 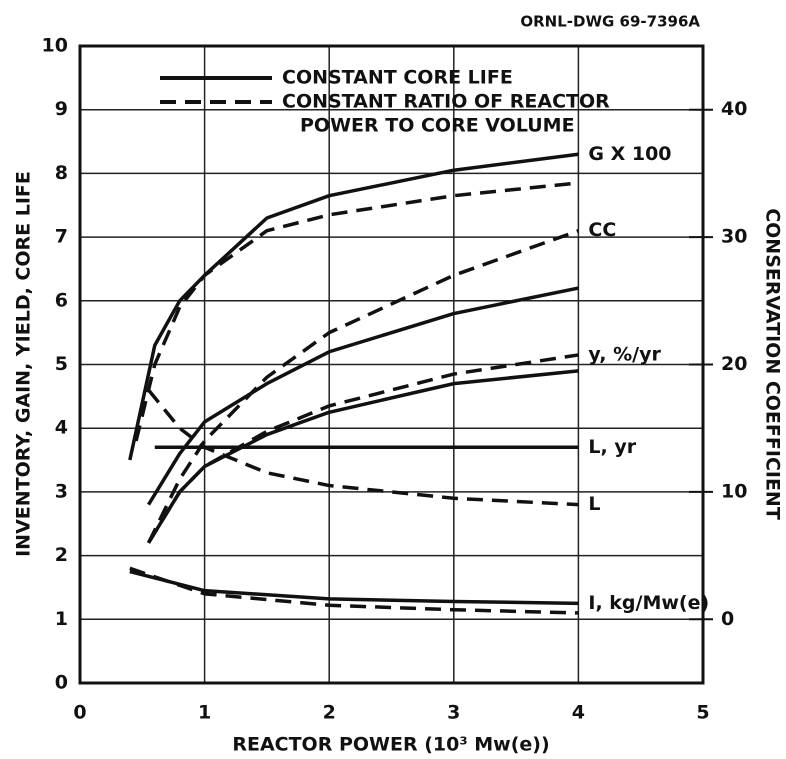 What do you see at coordinates (61, 683) in the screenshot?
I see `y-tick-label: 0` at bounding box center [61, 683].